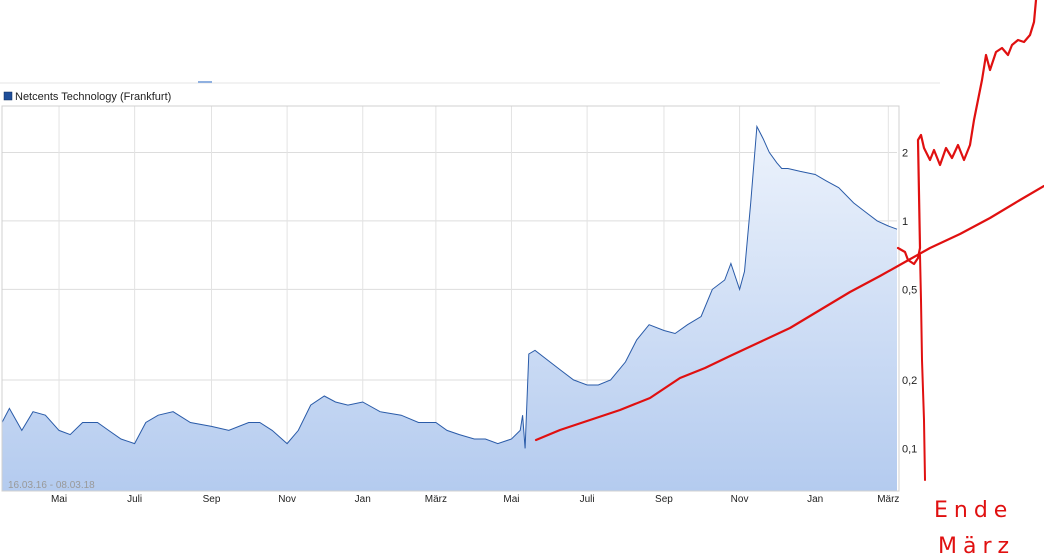  I want to click on x-axis: Mai Juli Sep Nov Jan März Mai Juli Sep Nov Jan März, so click(475, 499).